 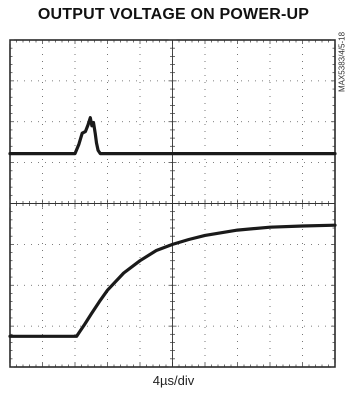 I want to click on x-axis-label: 4µs/div, so click(x=173, y=380).